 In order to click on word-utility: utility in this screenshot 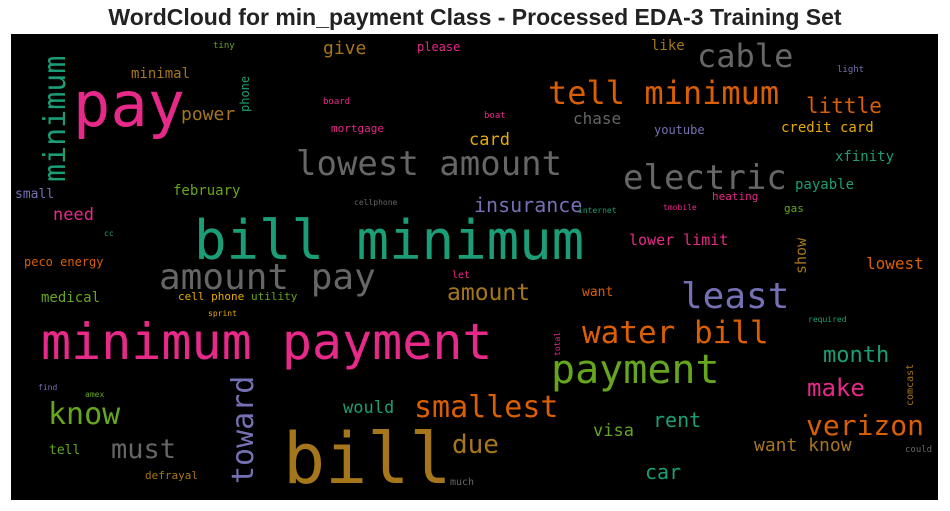, I will do `click(274, 296)`.